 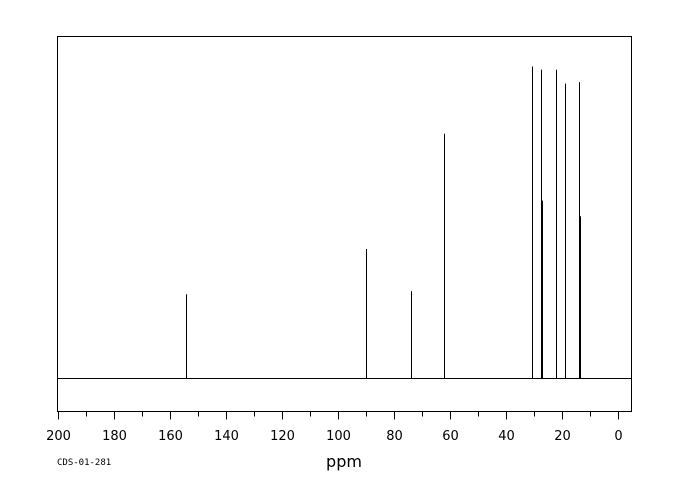 What do you see at coordinates (58, 436) in the screenshot?
I see `x-tick-label: 200` at bounding box center [58, 436].